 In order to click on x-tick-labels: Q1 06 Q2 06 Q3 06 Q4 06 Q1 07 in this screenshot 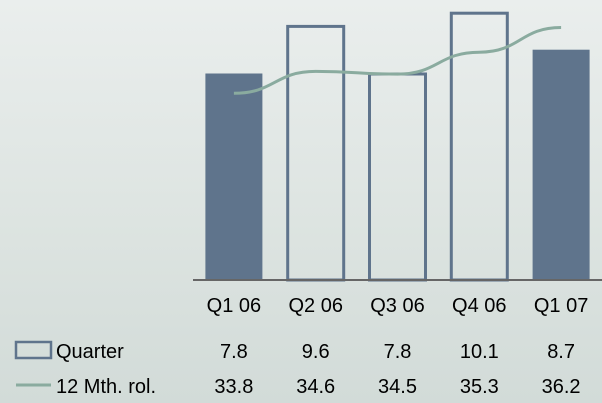, I will do `click(398, 306)`.